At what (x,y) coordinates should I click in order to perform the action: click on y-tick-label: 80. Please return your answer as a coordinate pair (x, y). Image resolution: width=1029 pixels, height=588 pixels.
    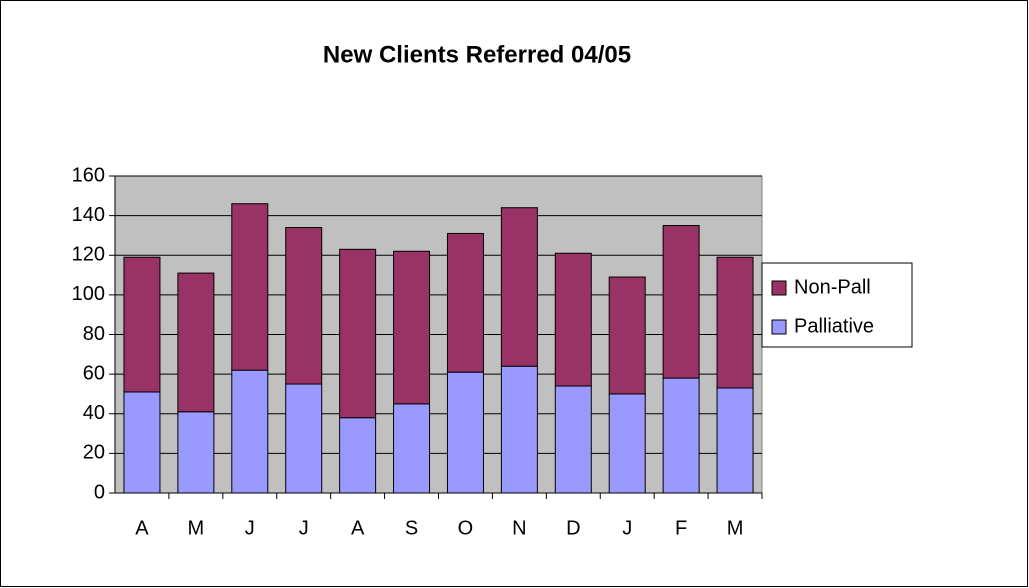
    Looking at the image, I should click on (94, 334).